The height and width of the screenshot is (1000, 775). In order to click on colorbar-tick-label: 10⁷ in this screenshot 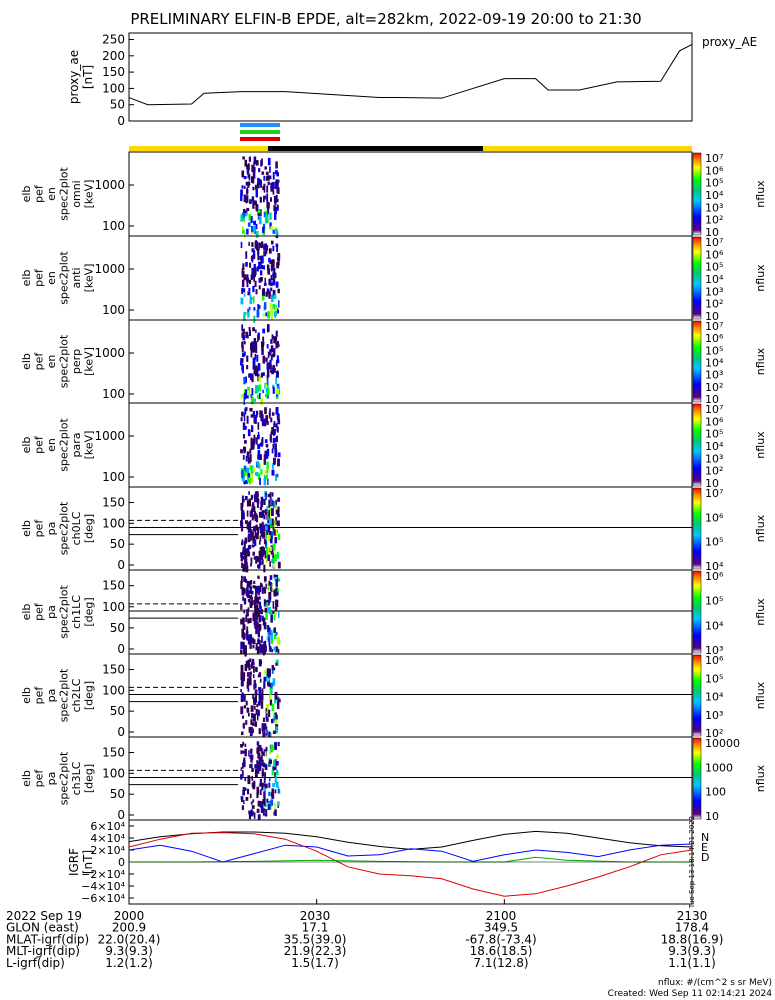, I will do `click(714, 493)`.